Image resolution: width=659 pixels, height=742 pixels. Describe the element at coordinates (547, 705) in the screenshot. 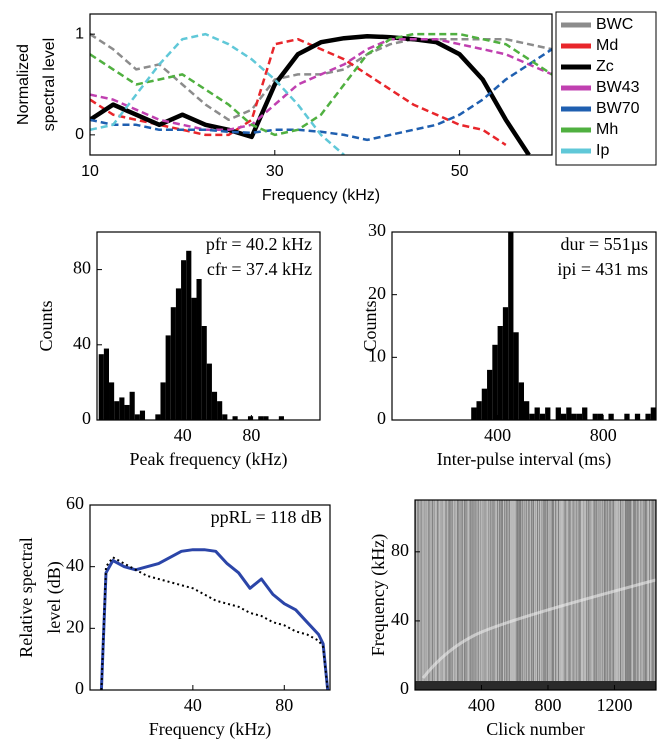

I see `x-tick-label: 800` at that location.